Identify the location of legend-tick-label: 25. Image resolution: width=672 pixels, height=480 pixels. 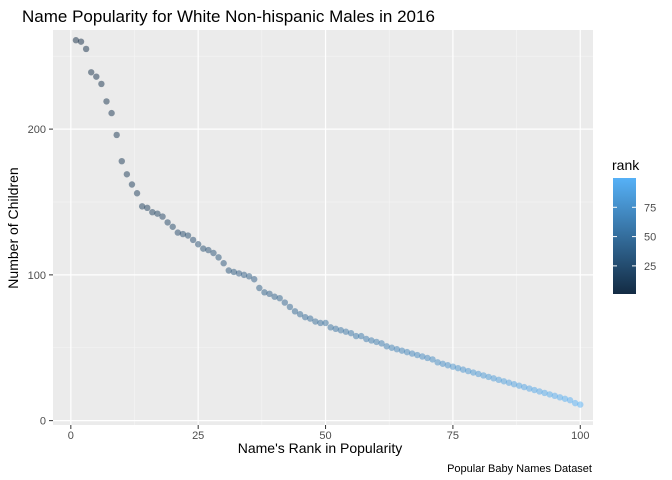
(650, 267).